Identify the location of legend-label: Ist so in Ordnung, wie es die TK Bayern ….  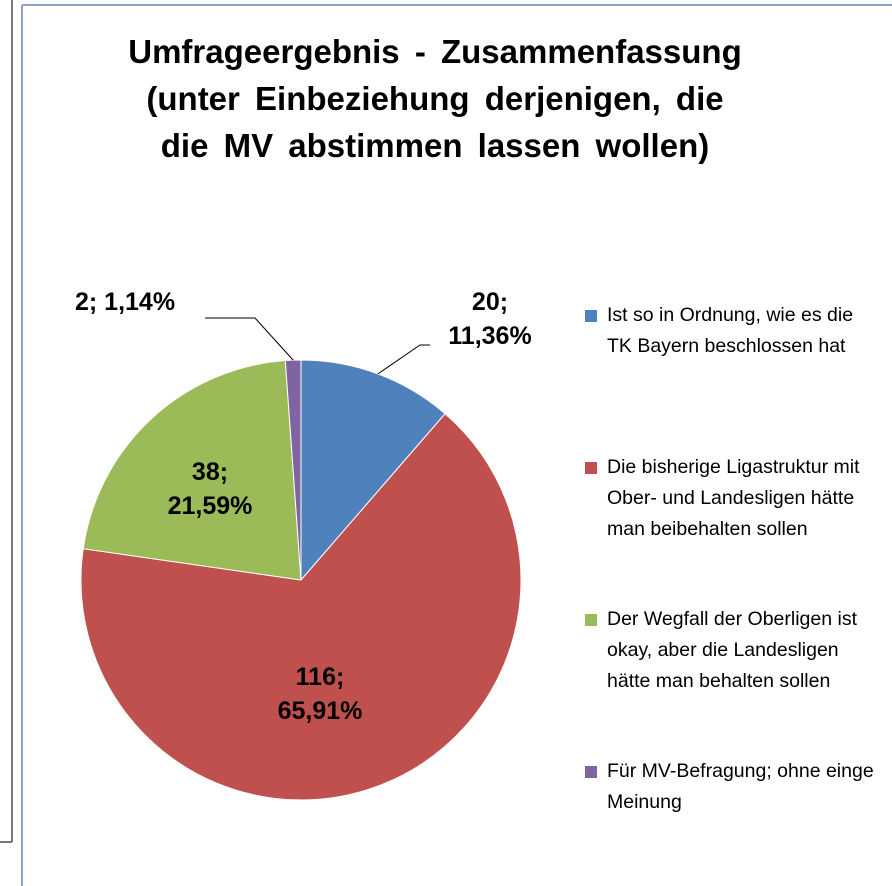
(730, 330).